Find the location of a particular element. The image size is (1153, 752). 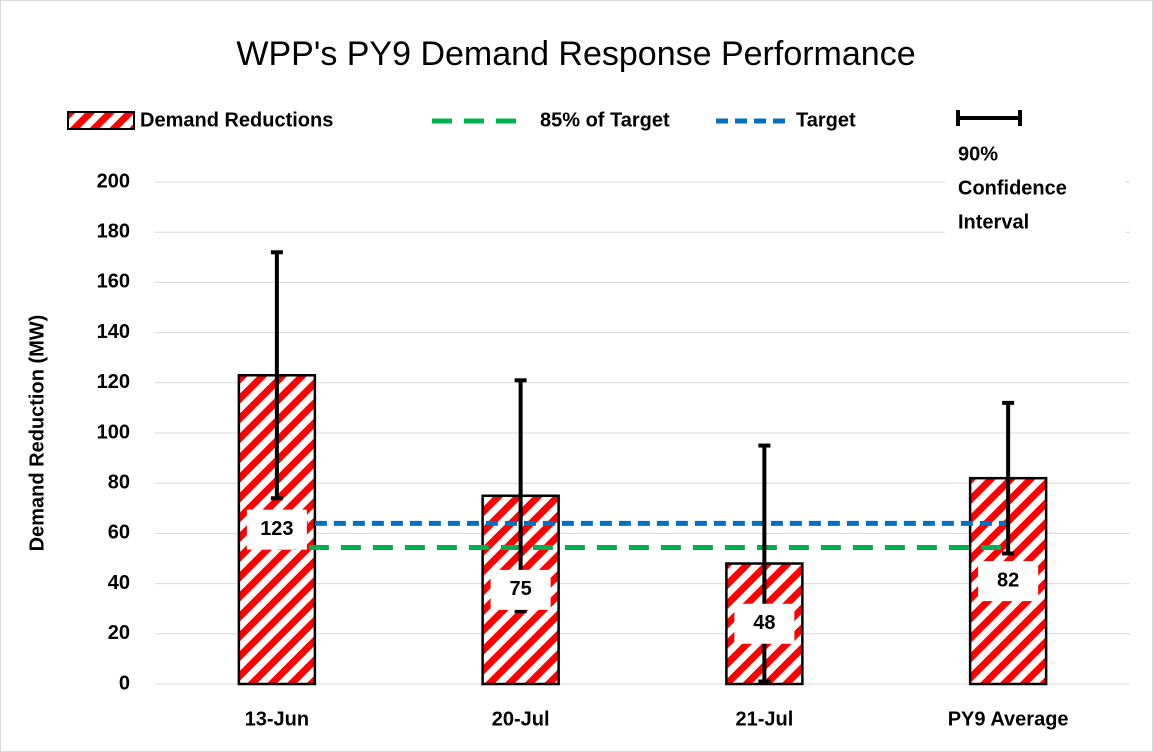

y-tick-label: 40 is located at coordinates (119, 583).